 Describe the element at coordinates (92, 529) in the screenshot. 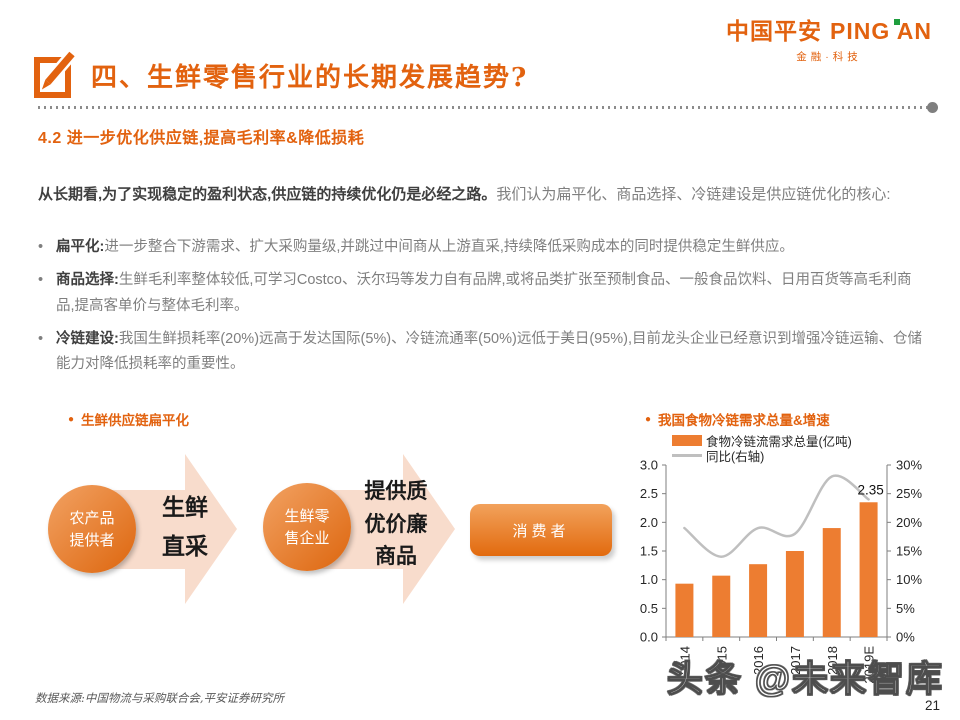

I see `node-farm-producer: 农产品 提供者` at that location.